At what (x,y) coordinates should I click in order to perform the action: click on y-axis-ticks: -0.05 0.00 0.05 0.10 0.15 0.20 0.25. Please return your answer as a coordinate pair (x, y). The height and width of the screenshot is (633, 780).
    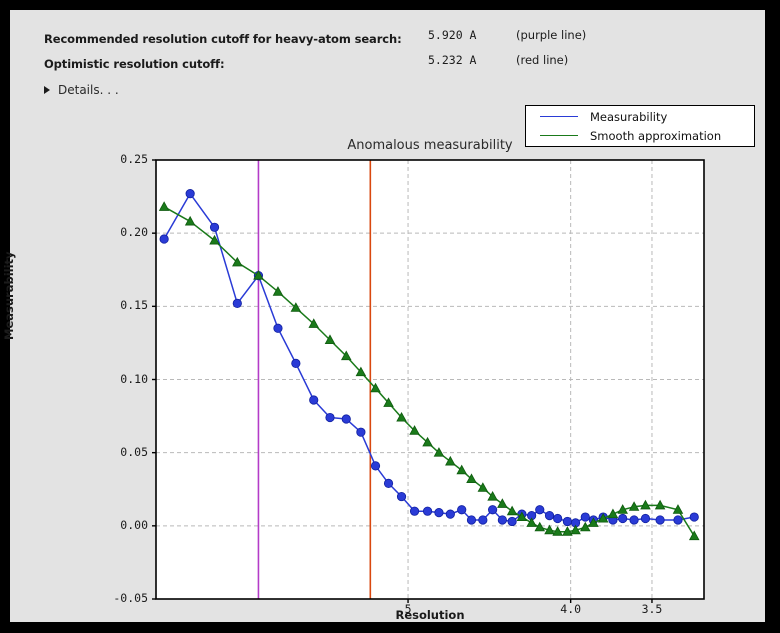
    Looking at the image, I should click on (123, 316).